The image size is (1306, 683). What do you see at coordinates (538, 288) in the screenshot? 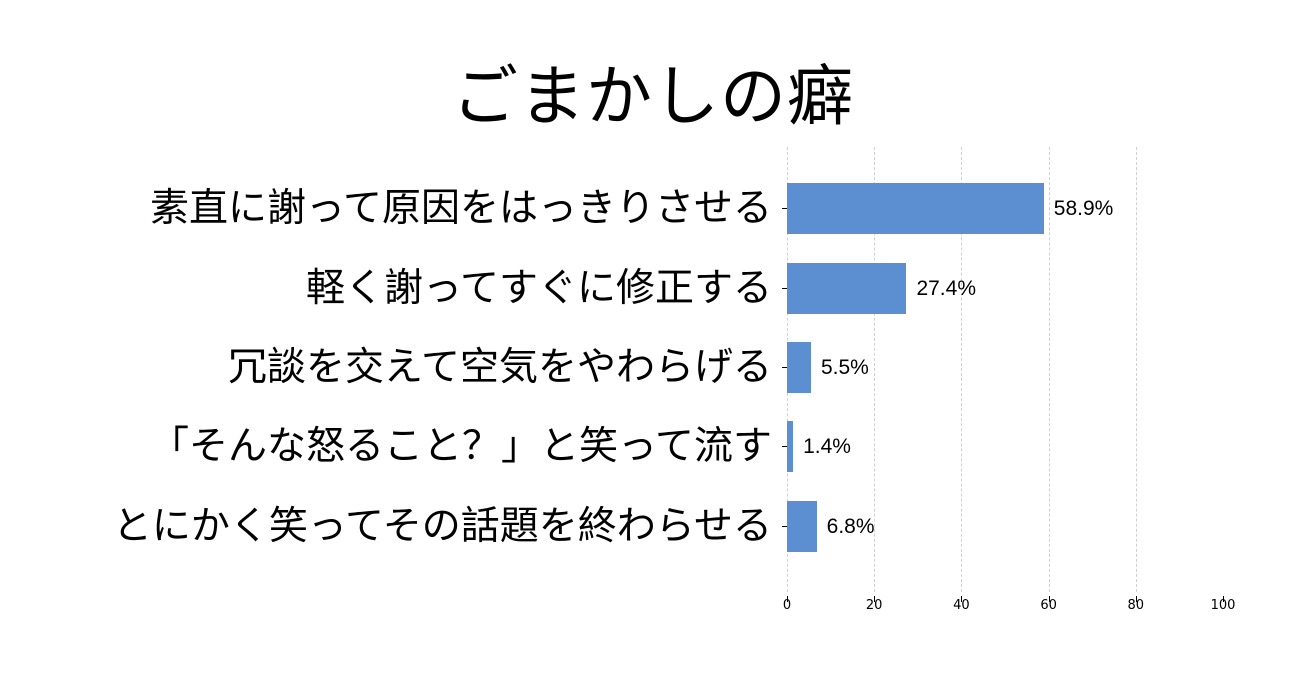
I see `category-label: 軽く謝ってすぐに修正する` at bounding box center [538, 288].